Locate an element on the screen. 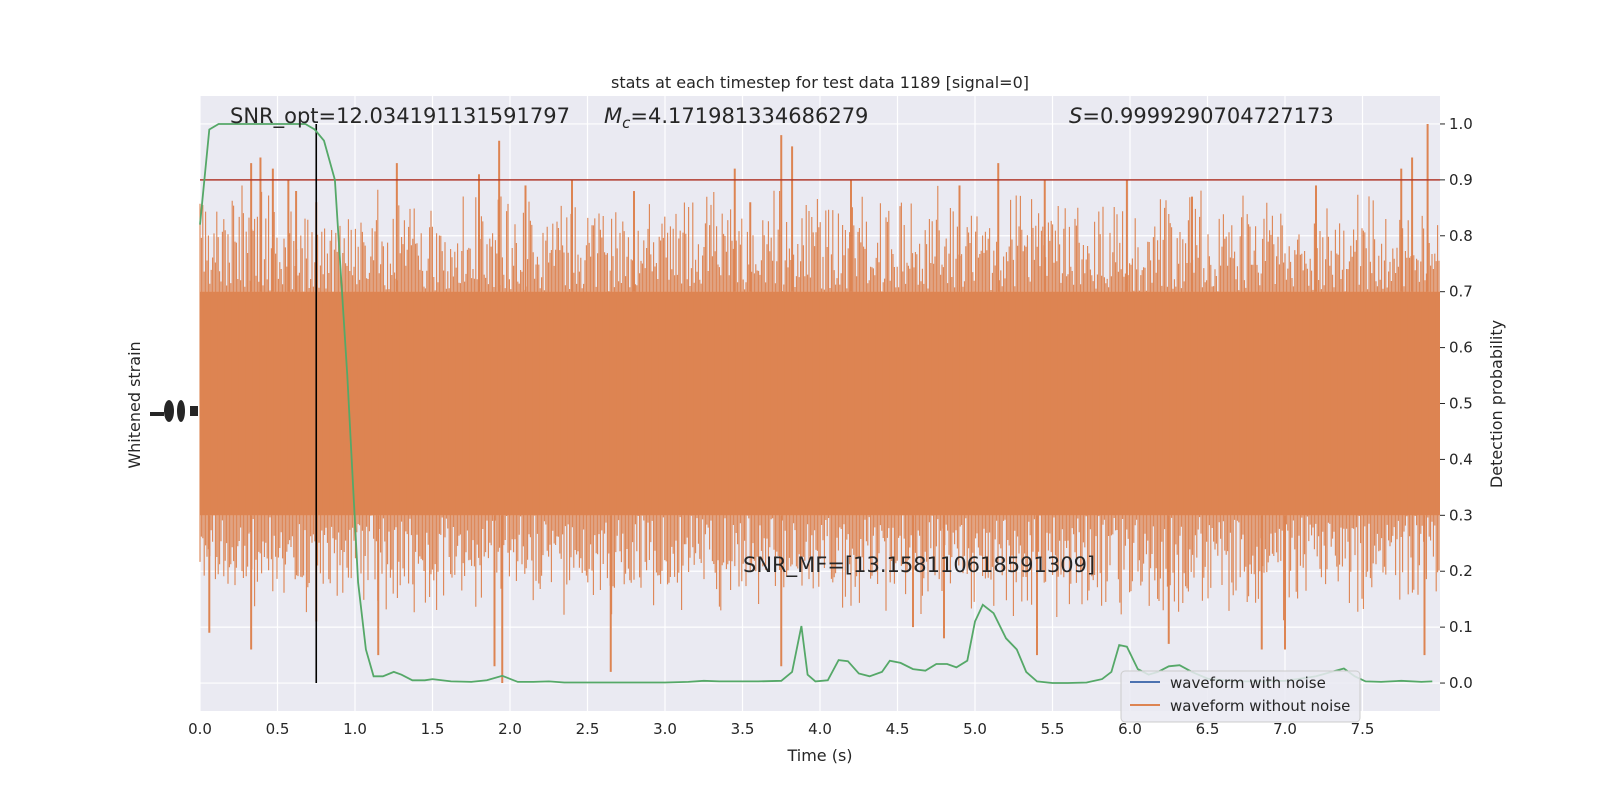 Image resolution: width=1600 pixels, height=800 pixels. x-tick-label: 6.0 is located at coordinates (1130, 729).